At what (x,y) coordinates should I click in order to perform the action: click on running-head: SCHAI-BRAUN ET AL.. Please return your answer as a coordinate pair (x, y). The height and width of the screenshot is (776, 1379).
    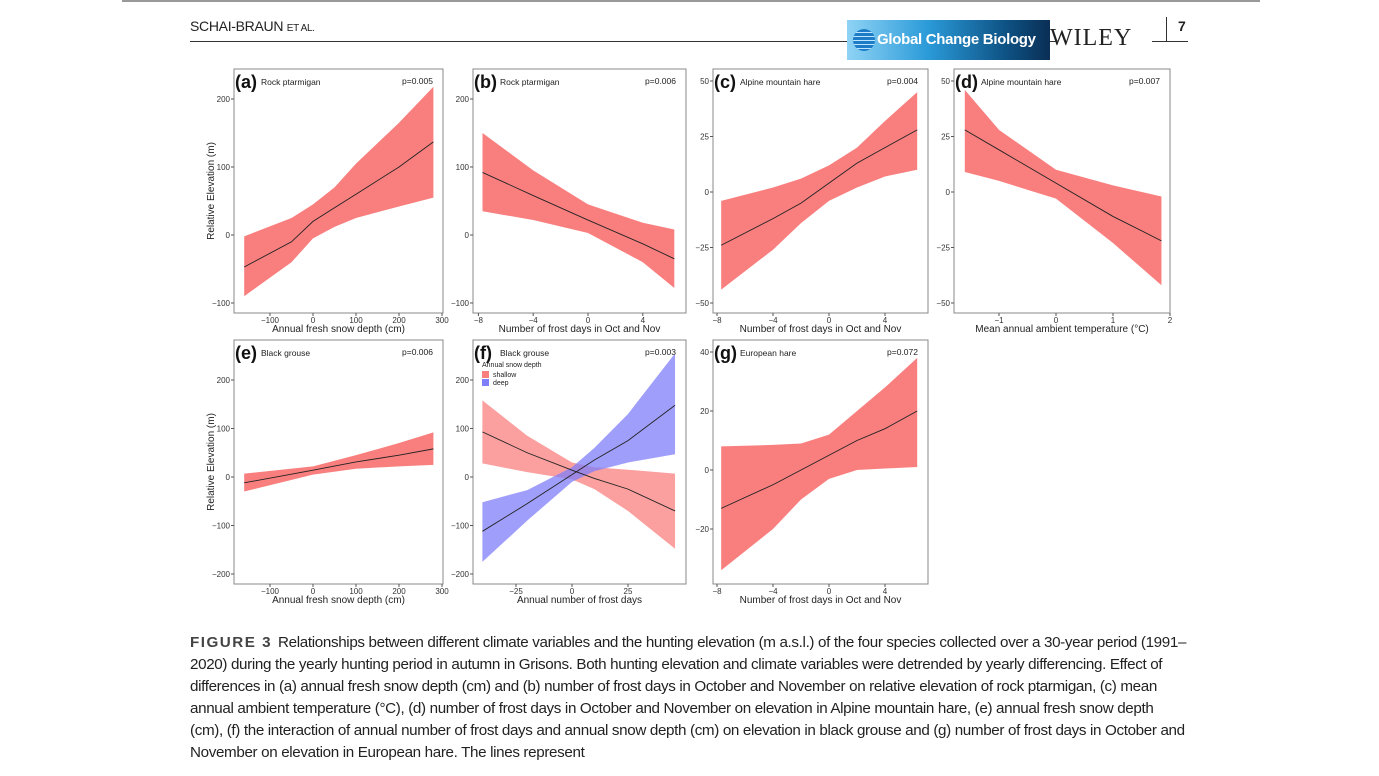
    Looking at the image, I should click on (252, 26).